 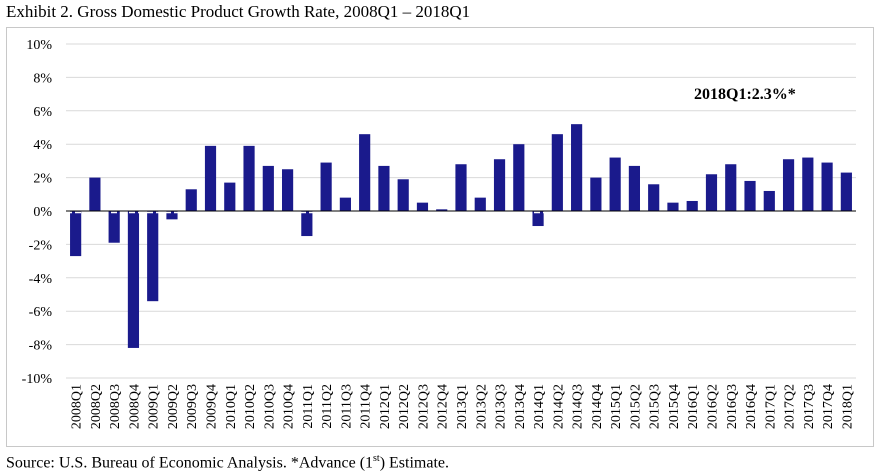 I want to click on bar-2017Q3, so click(x=808, y=184).